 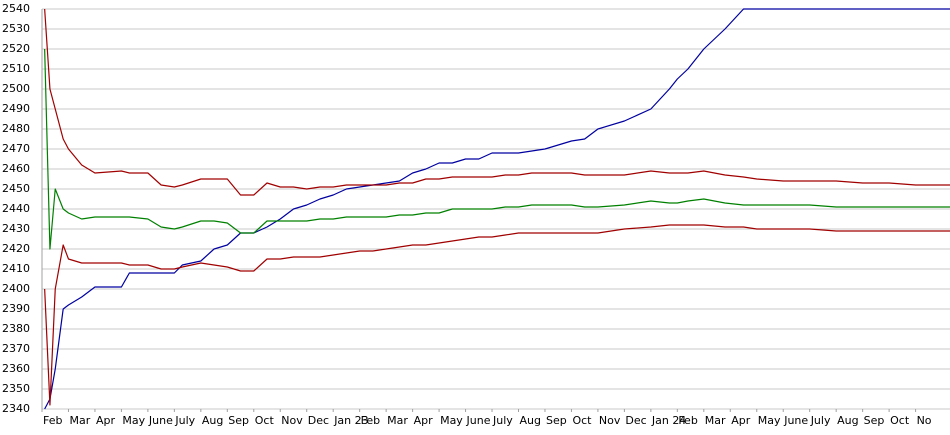 I want to click on y-tick-label: 2430, so click(x=16, y=228).